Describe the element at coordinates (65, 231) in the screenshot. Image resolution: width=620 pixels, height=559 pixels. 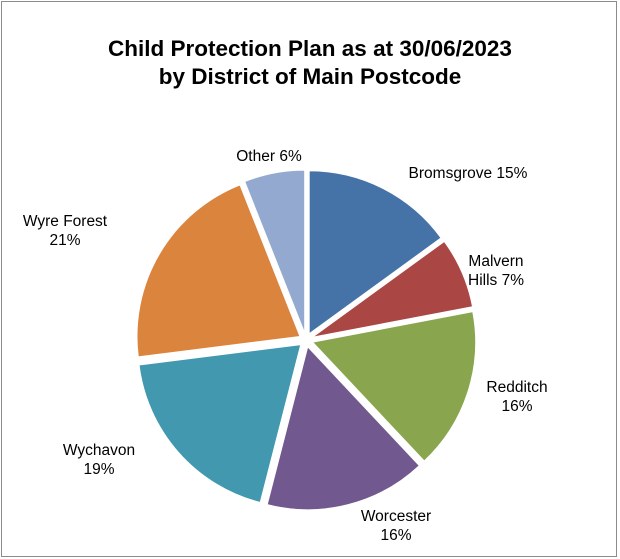
I see `slice-label-wyre-forest: Wyre Forest 21%` at that location.